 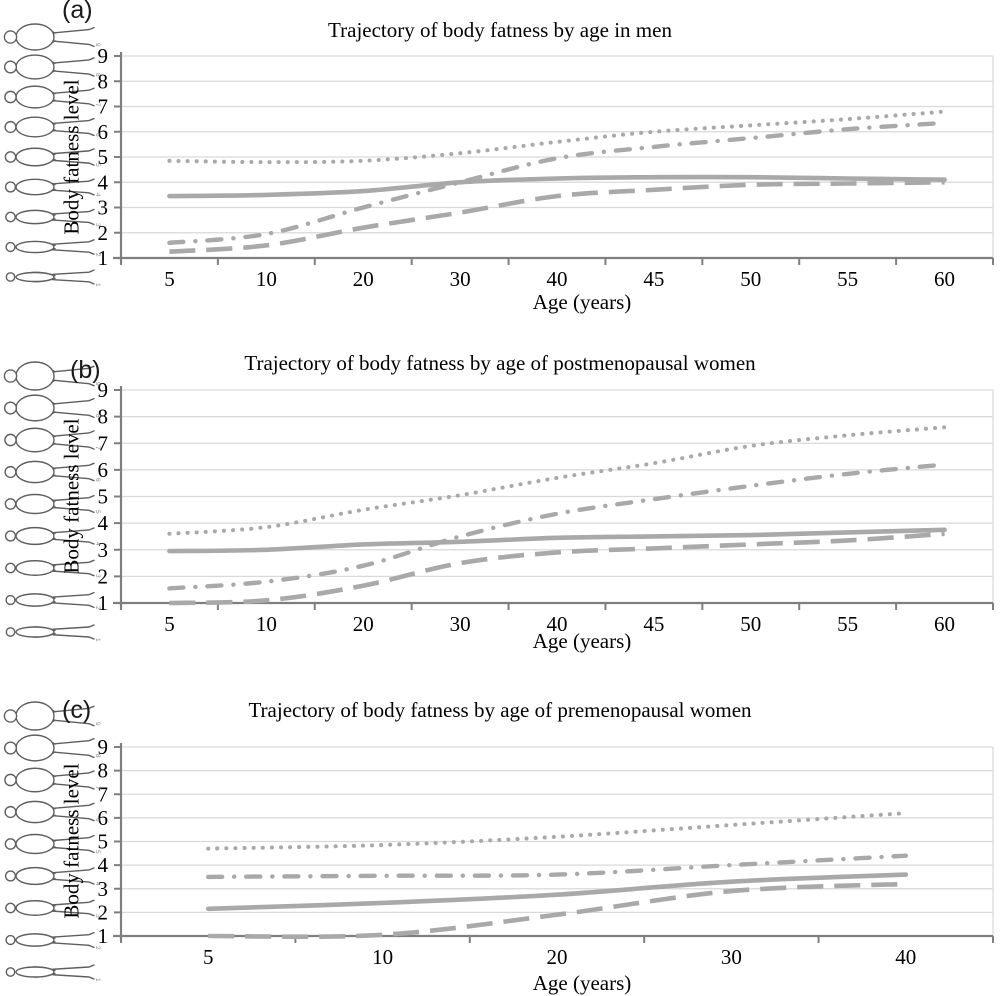 What do you see at coordinates (847, 279) in the screenshot?
I see `x-tick-label: 55` at bounding box center [847, 279].